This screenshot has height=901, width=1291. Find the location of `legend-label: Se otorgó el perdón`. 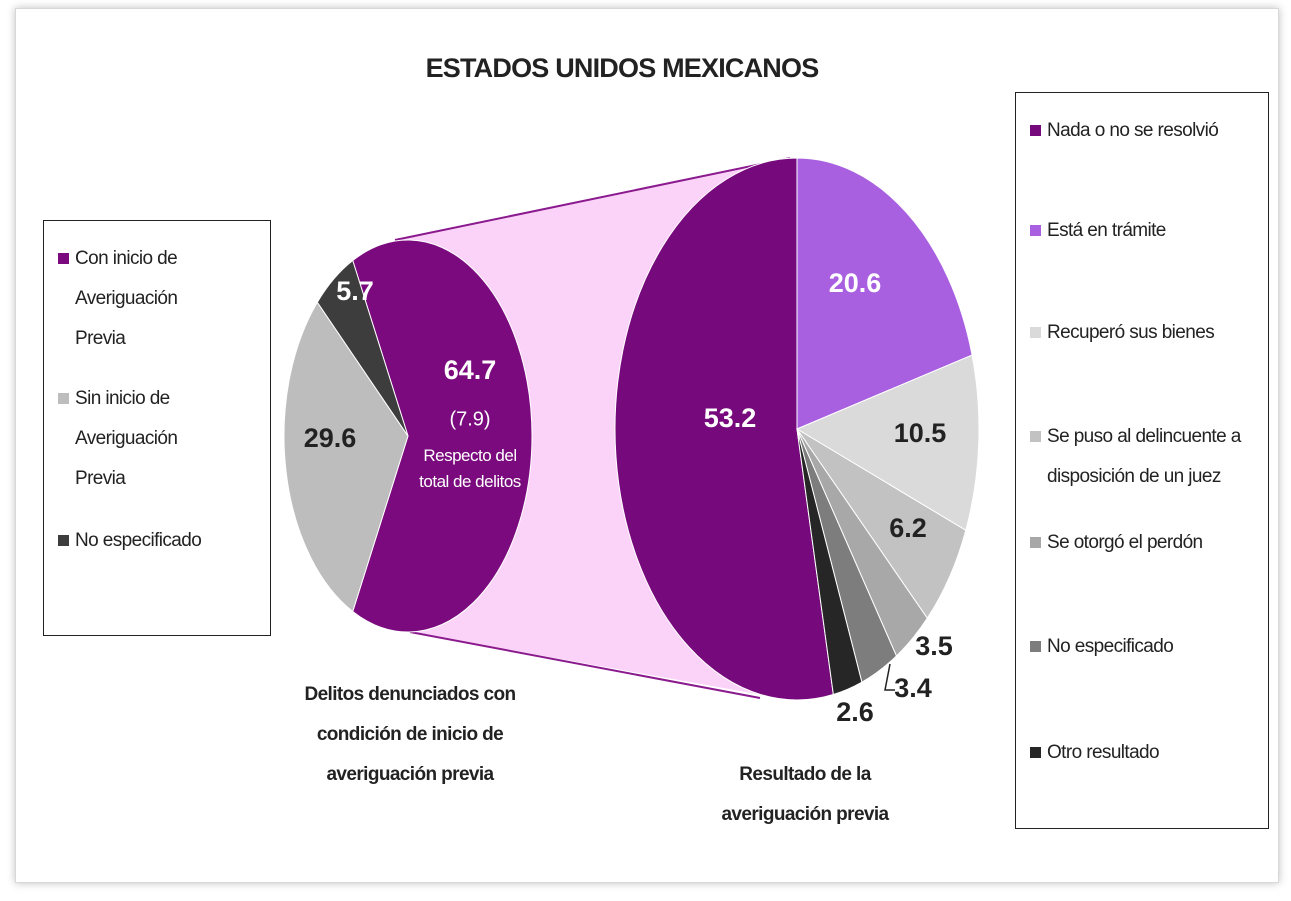

legend-label: Se otorgó el perdón is located at coordinates (1125, 542).